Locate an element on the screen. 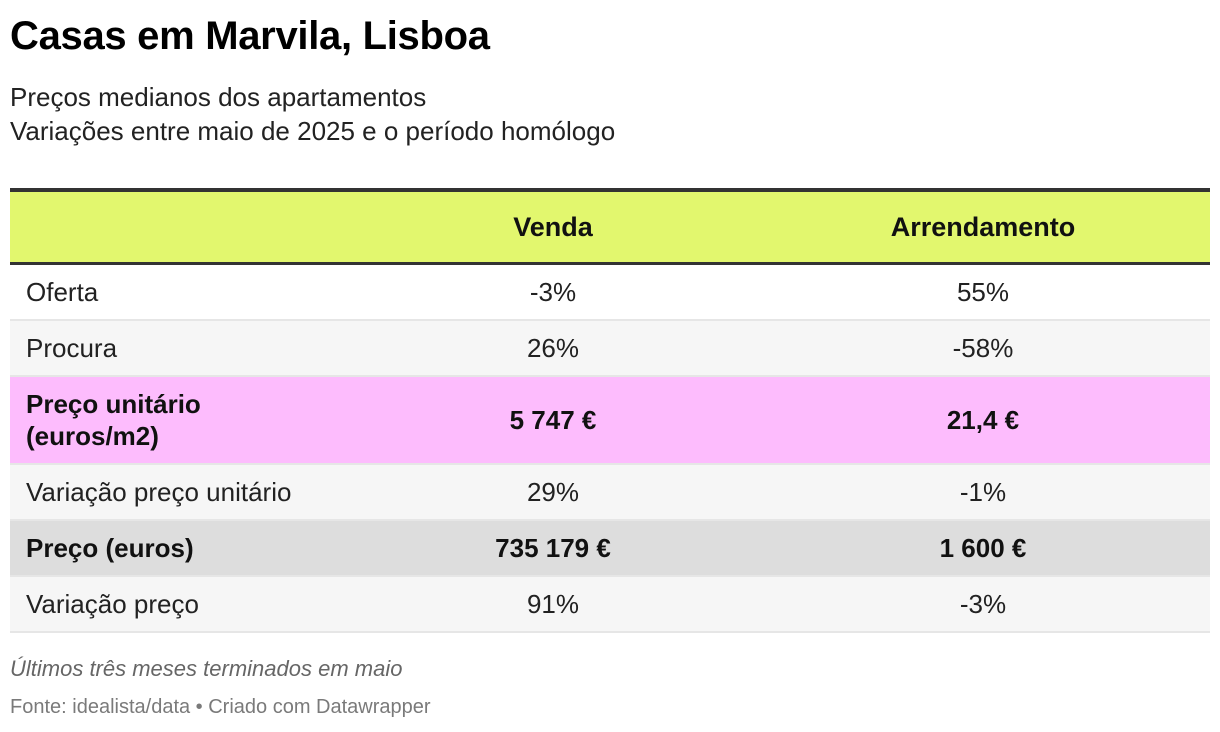 Image resolution: width=1220 pixels, height=732 pixels. cell-venda: 735 179 € is located at coordinates (553, 547).